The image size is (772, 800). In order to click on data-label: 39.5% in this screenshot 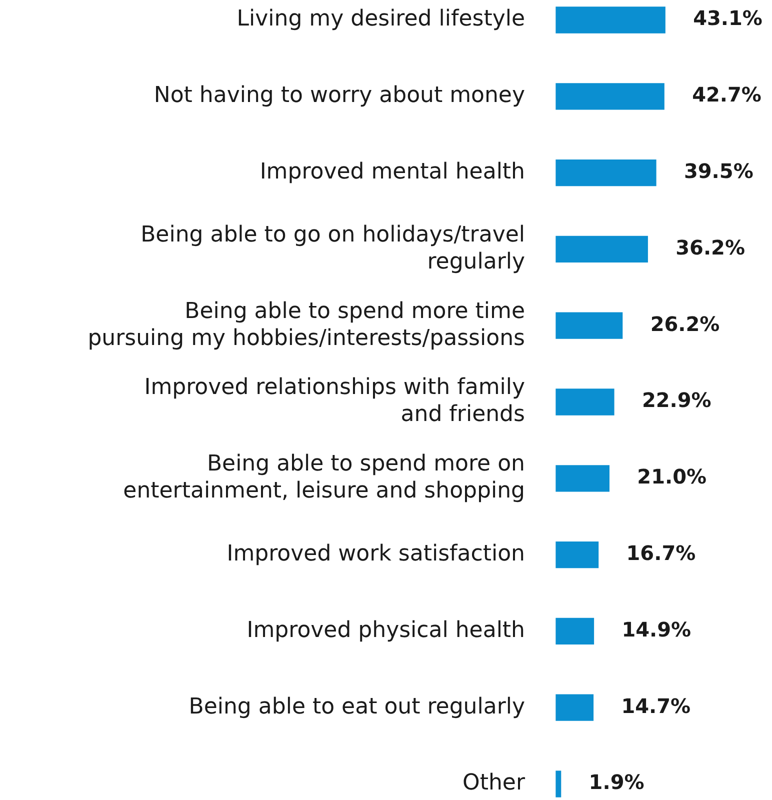, I will do `click(719, 171)`.